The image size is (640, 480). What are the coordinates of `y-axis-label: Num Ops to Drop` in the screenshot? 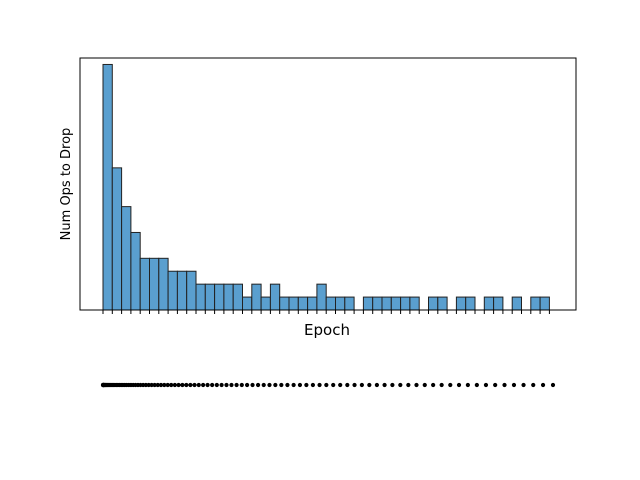 It's located at (66, 184).